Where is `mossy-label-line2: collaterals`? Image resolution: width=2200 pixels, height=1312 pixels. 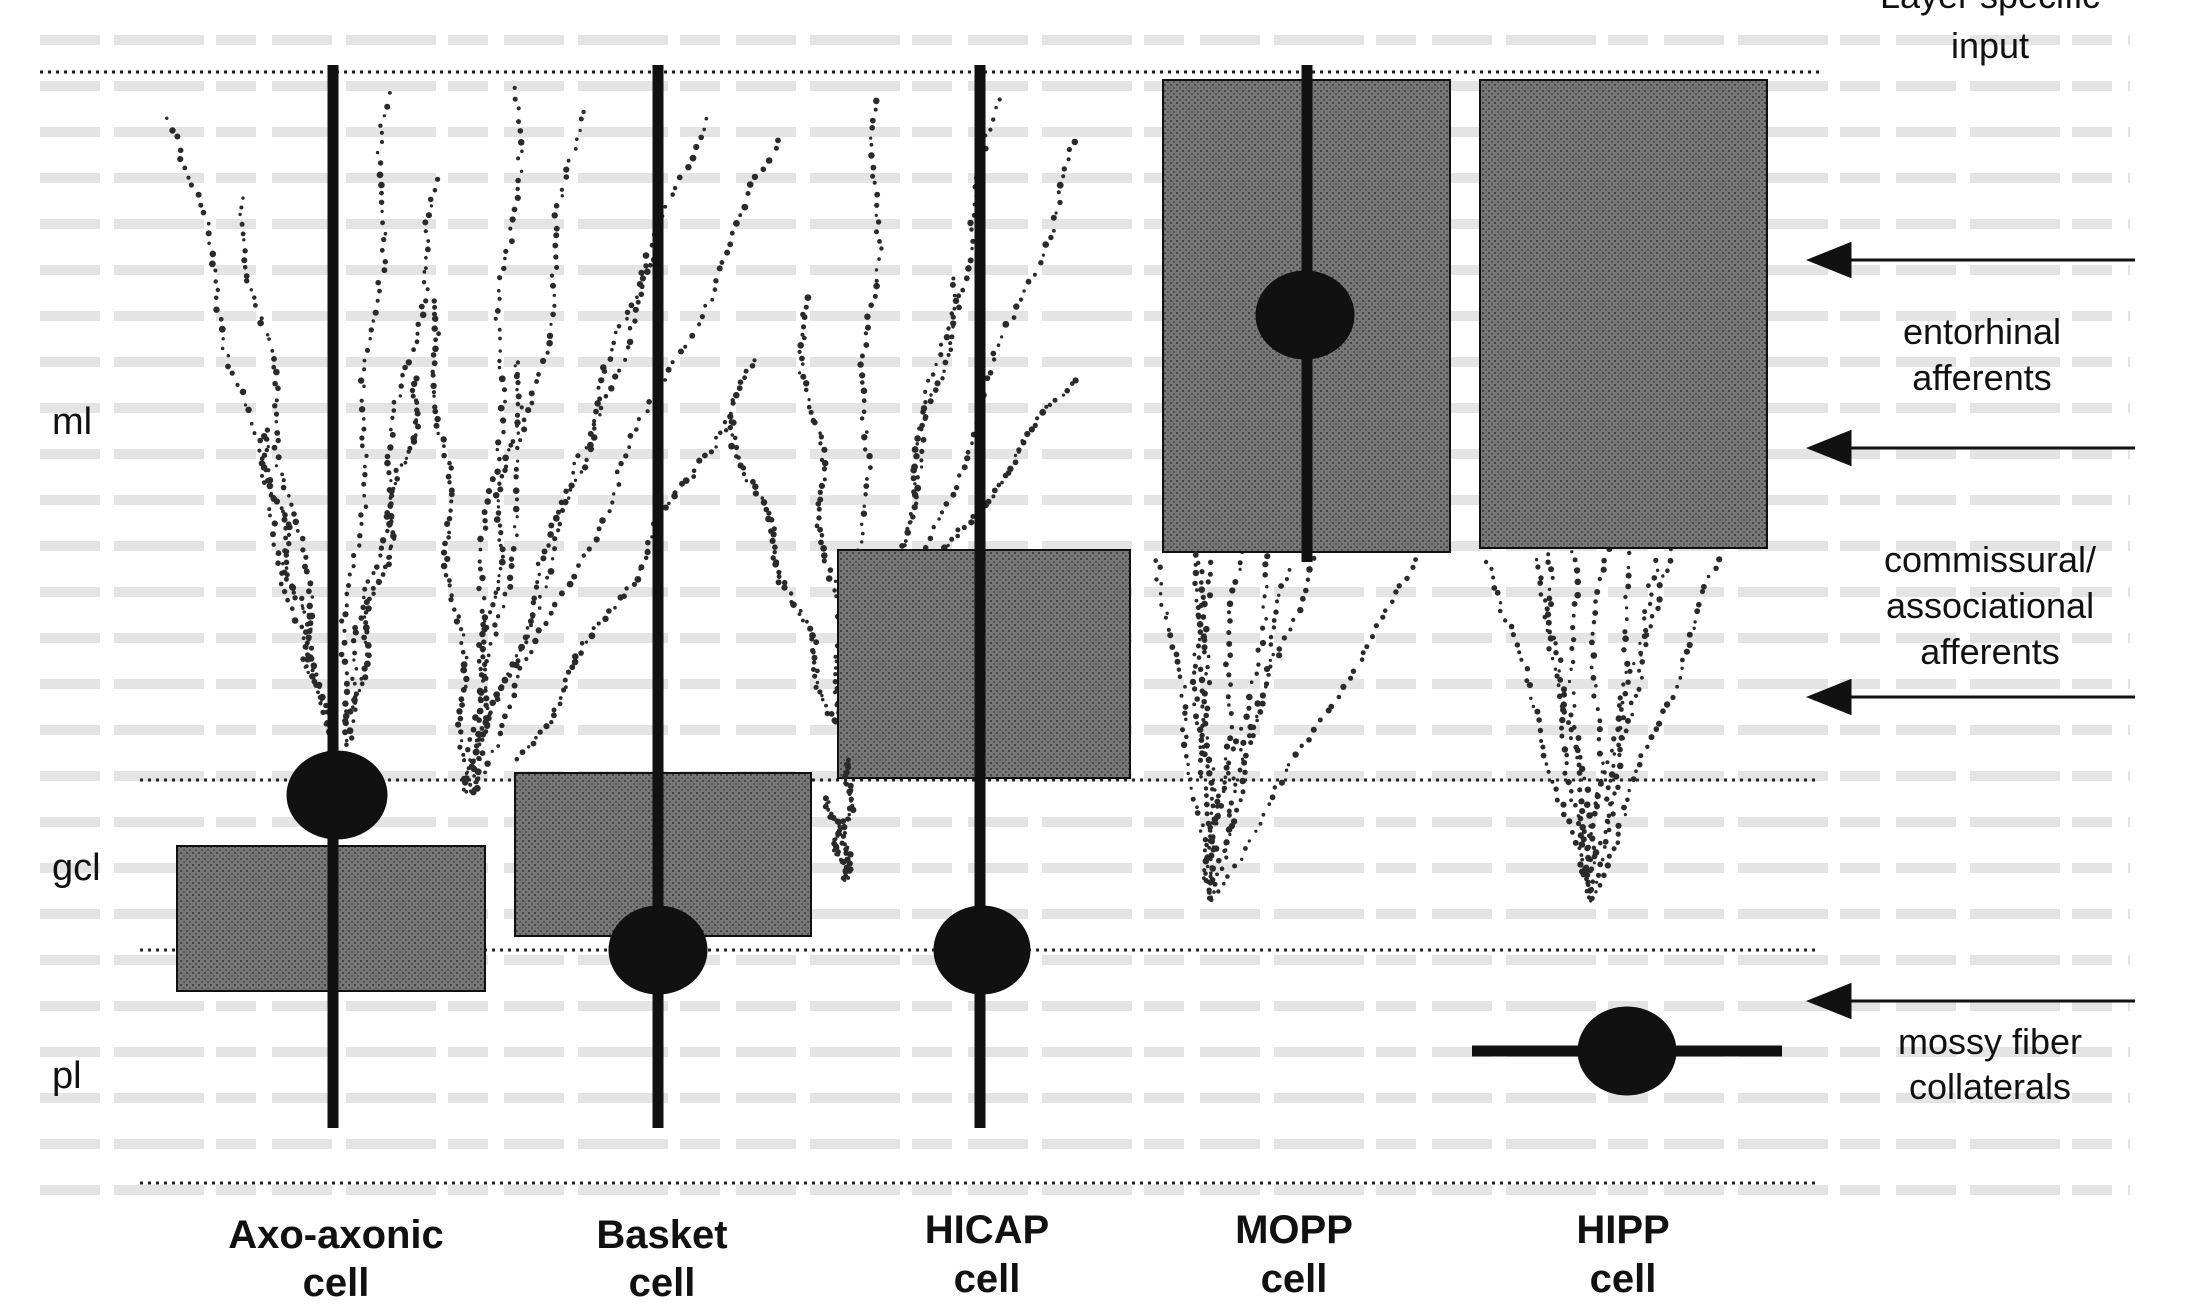 mossy-label-line2: collaterals is located at coordinates (1990, 1086).